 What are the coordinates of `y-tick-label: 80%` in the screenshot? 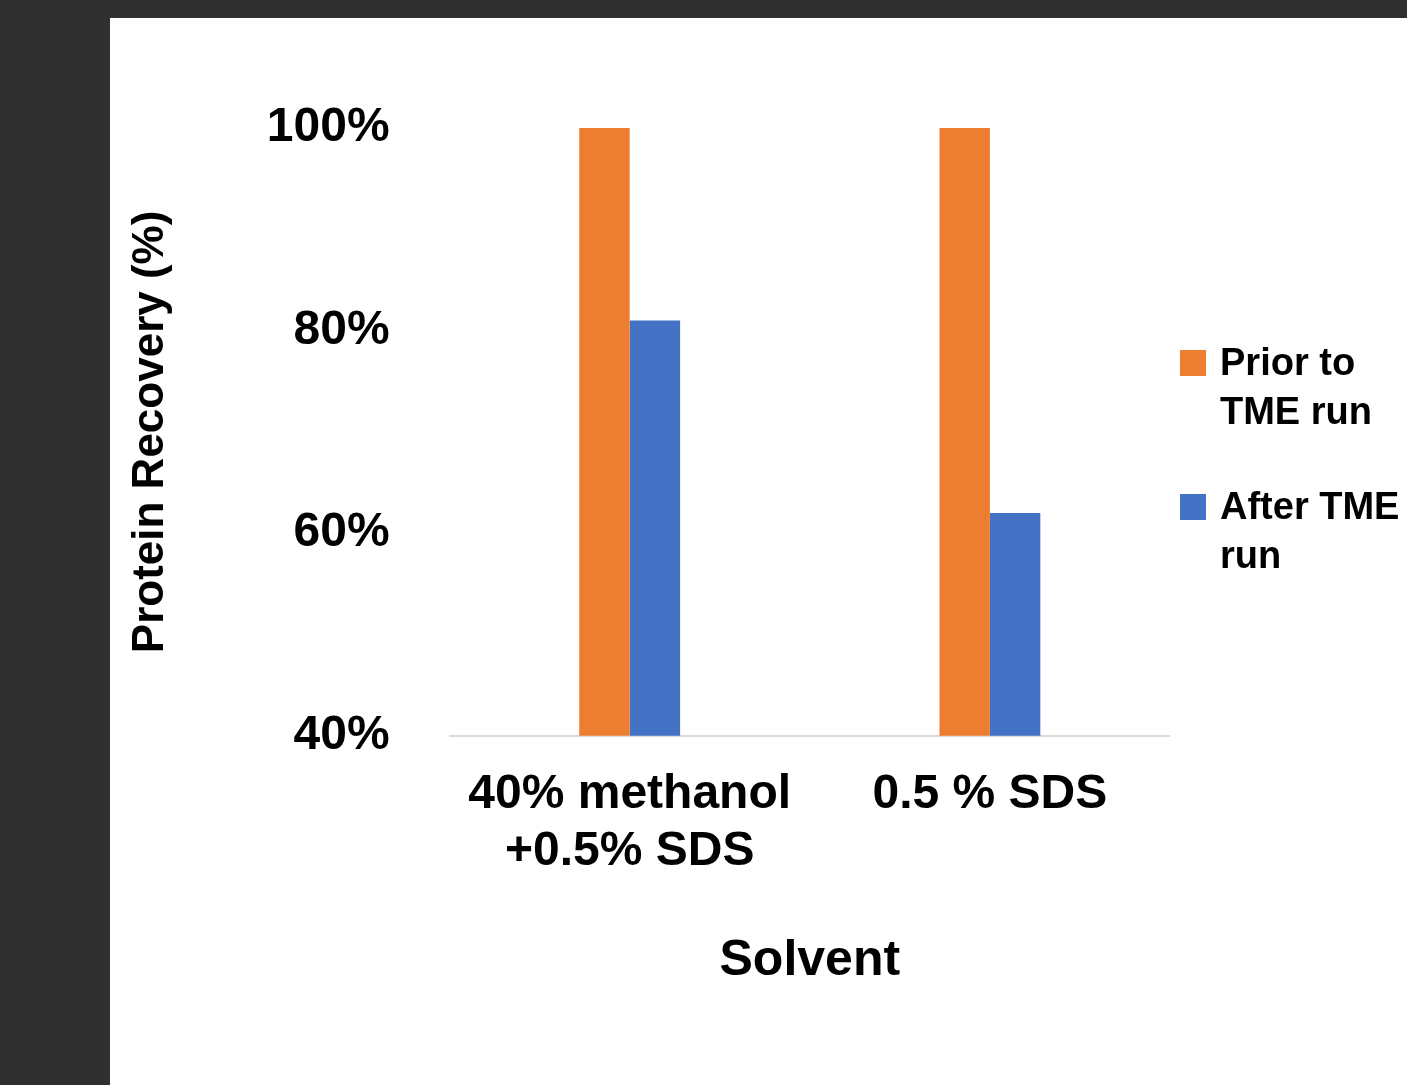 It's located at (341, 327).